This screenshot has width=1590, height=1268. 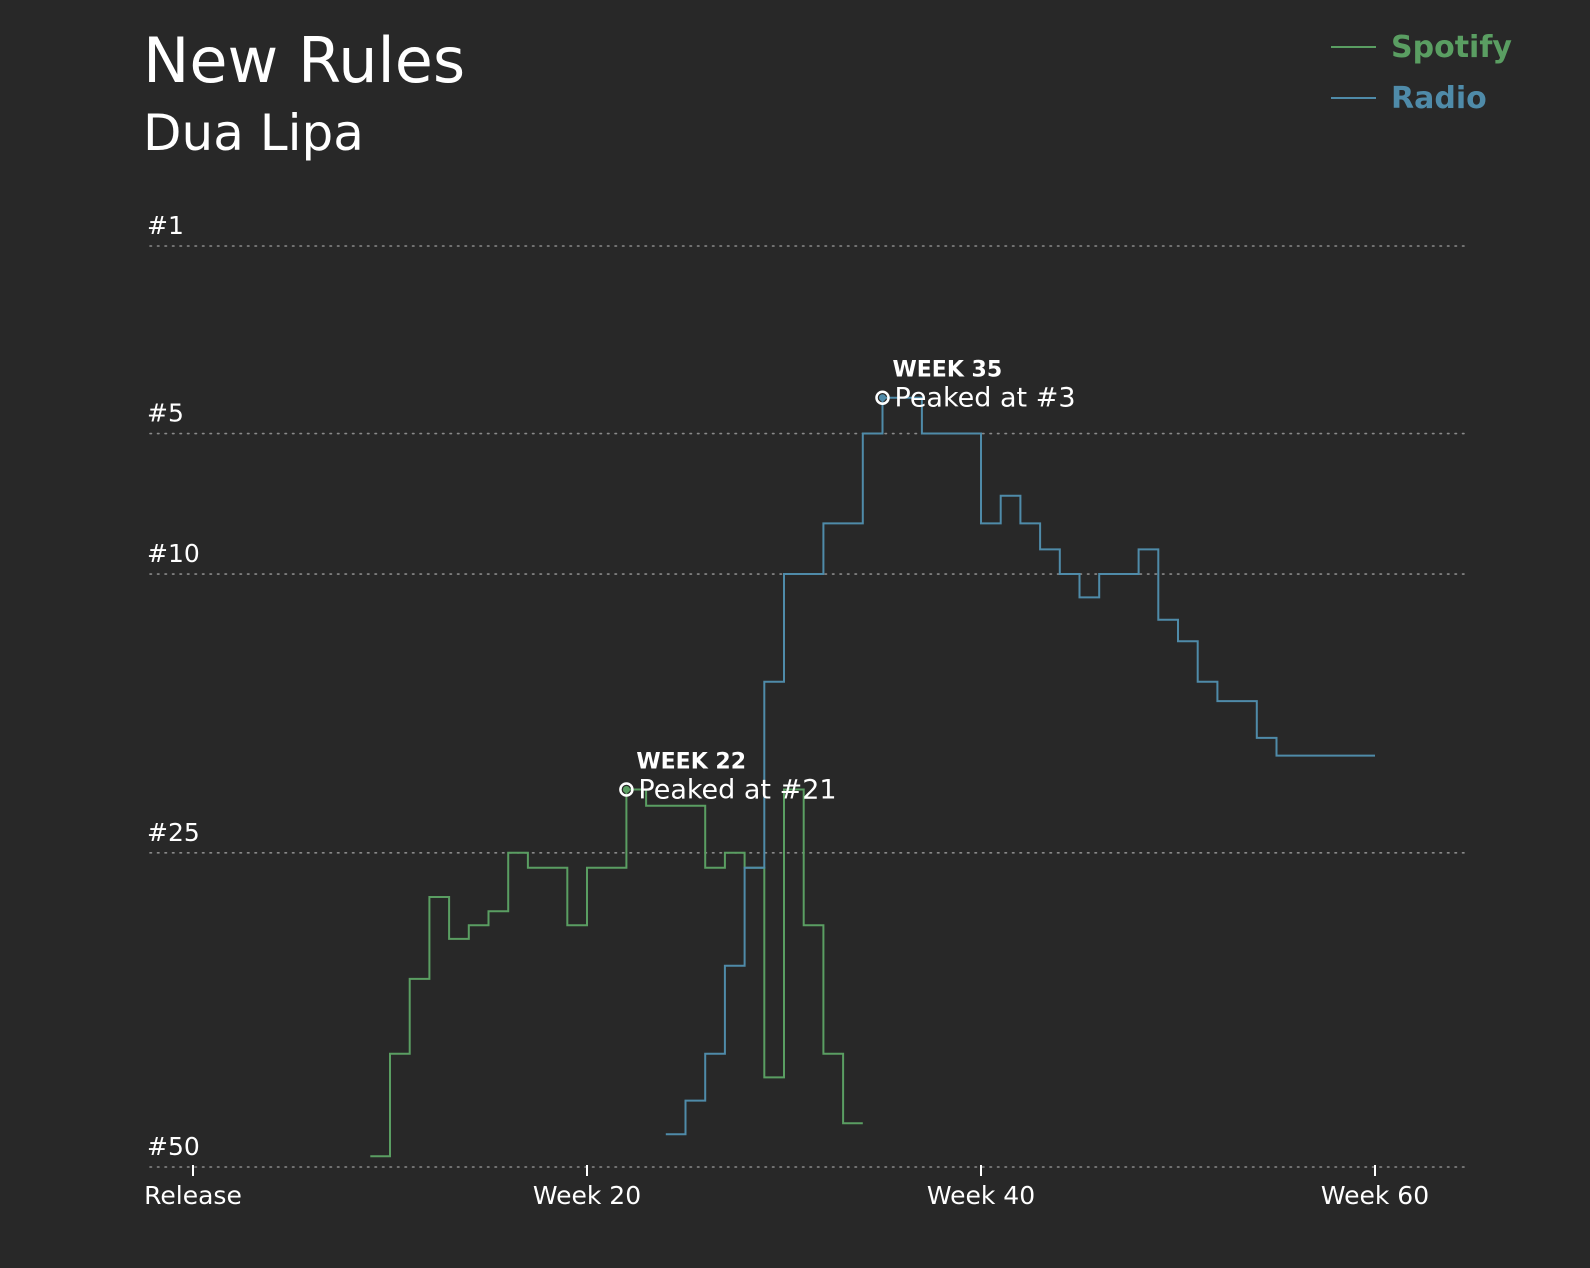 What do you see at coordinates (165, 413) in the screenshot?
I see `y-tick-label-1: #5` at bounding box center [165, 413].